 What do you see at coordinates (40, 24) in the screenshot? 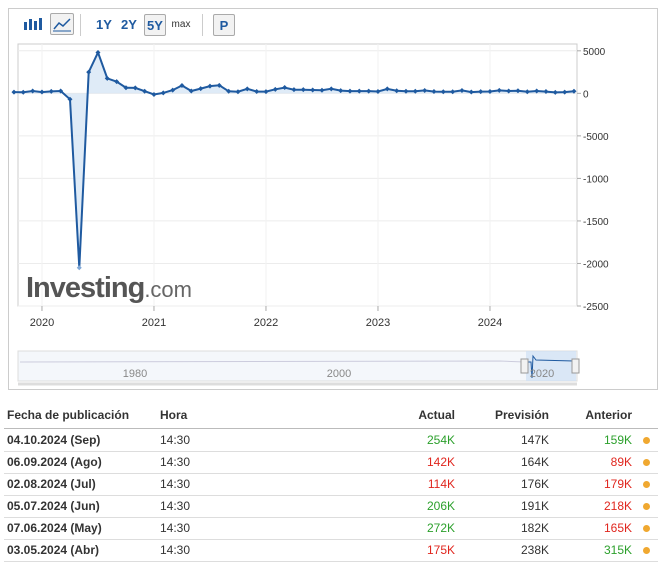
I see `bar-chart-icon` at bounding box center [40, 24].